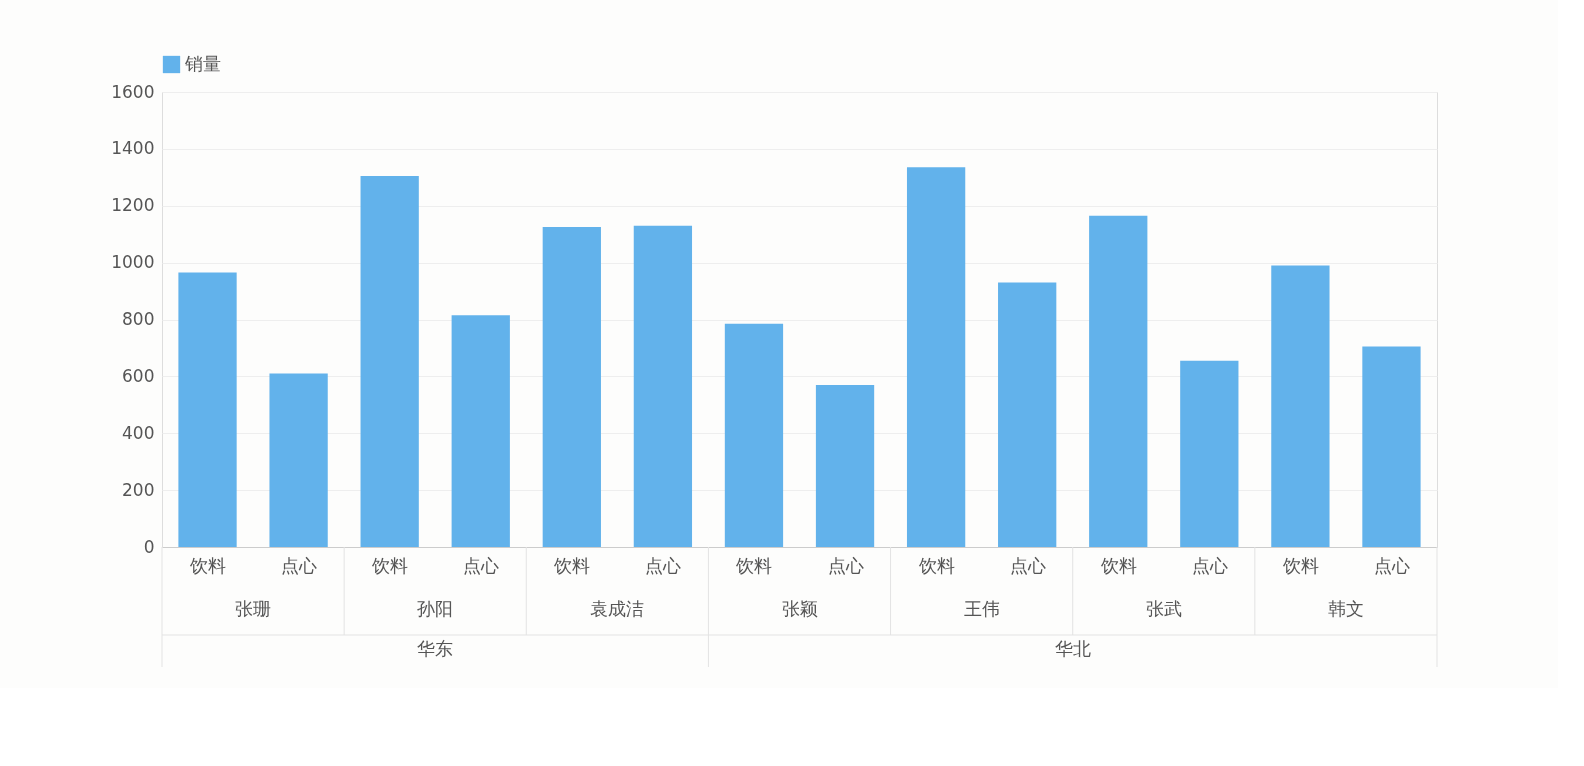 The image size is (1584, 766). I want to click on text: 华北, so click(1072, 648).